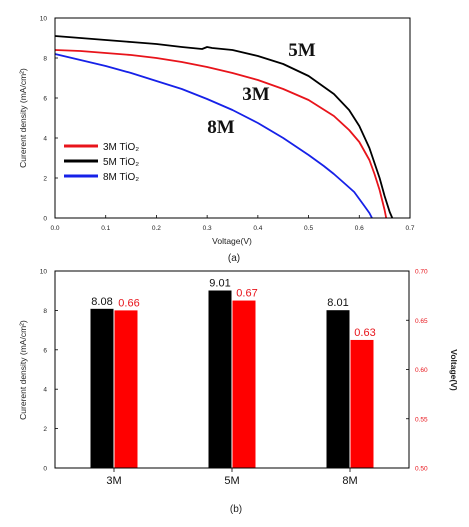 The image size is (469, 527). Describe the element at coordinates (421, 370) in the screenshot. I see `right-y-tick-label: 0.60` at that location.